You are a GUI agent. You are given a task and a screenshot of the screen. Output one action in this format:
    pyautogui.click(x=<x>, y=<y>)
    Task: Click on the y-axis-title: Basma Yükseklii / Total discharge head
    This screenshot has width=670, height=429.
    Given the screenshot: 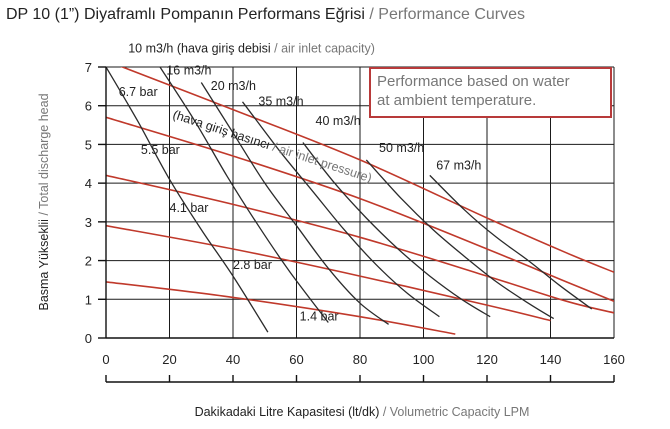 What is the action you would take?
    pyautogui.click(x=44, y=201)
    